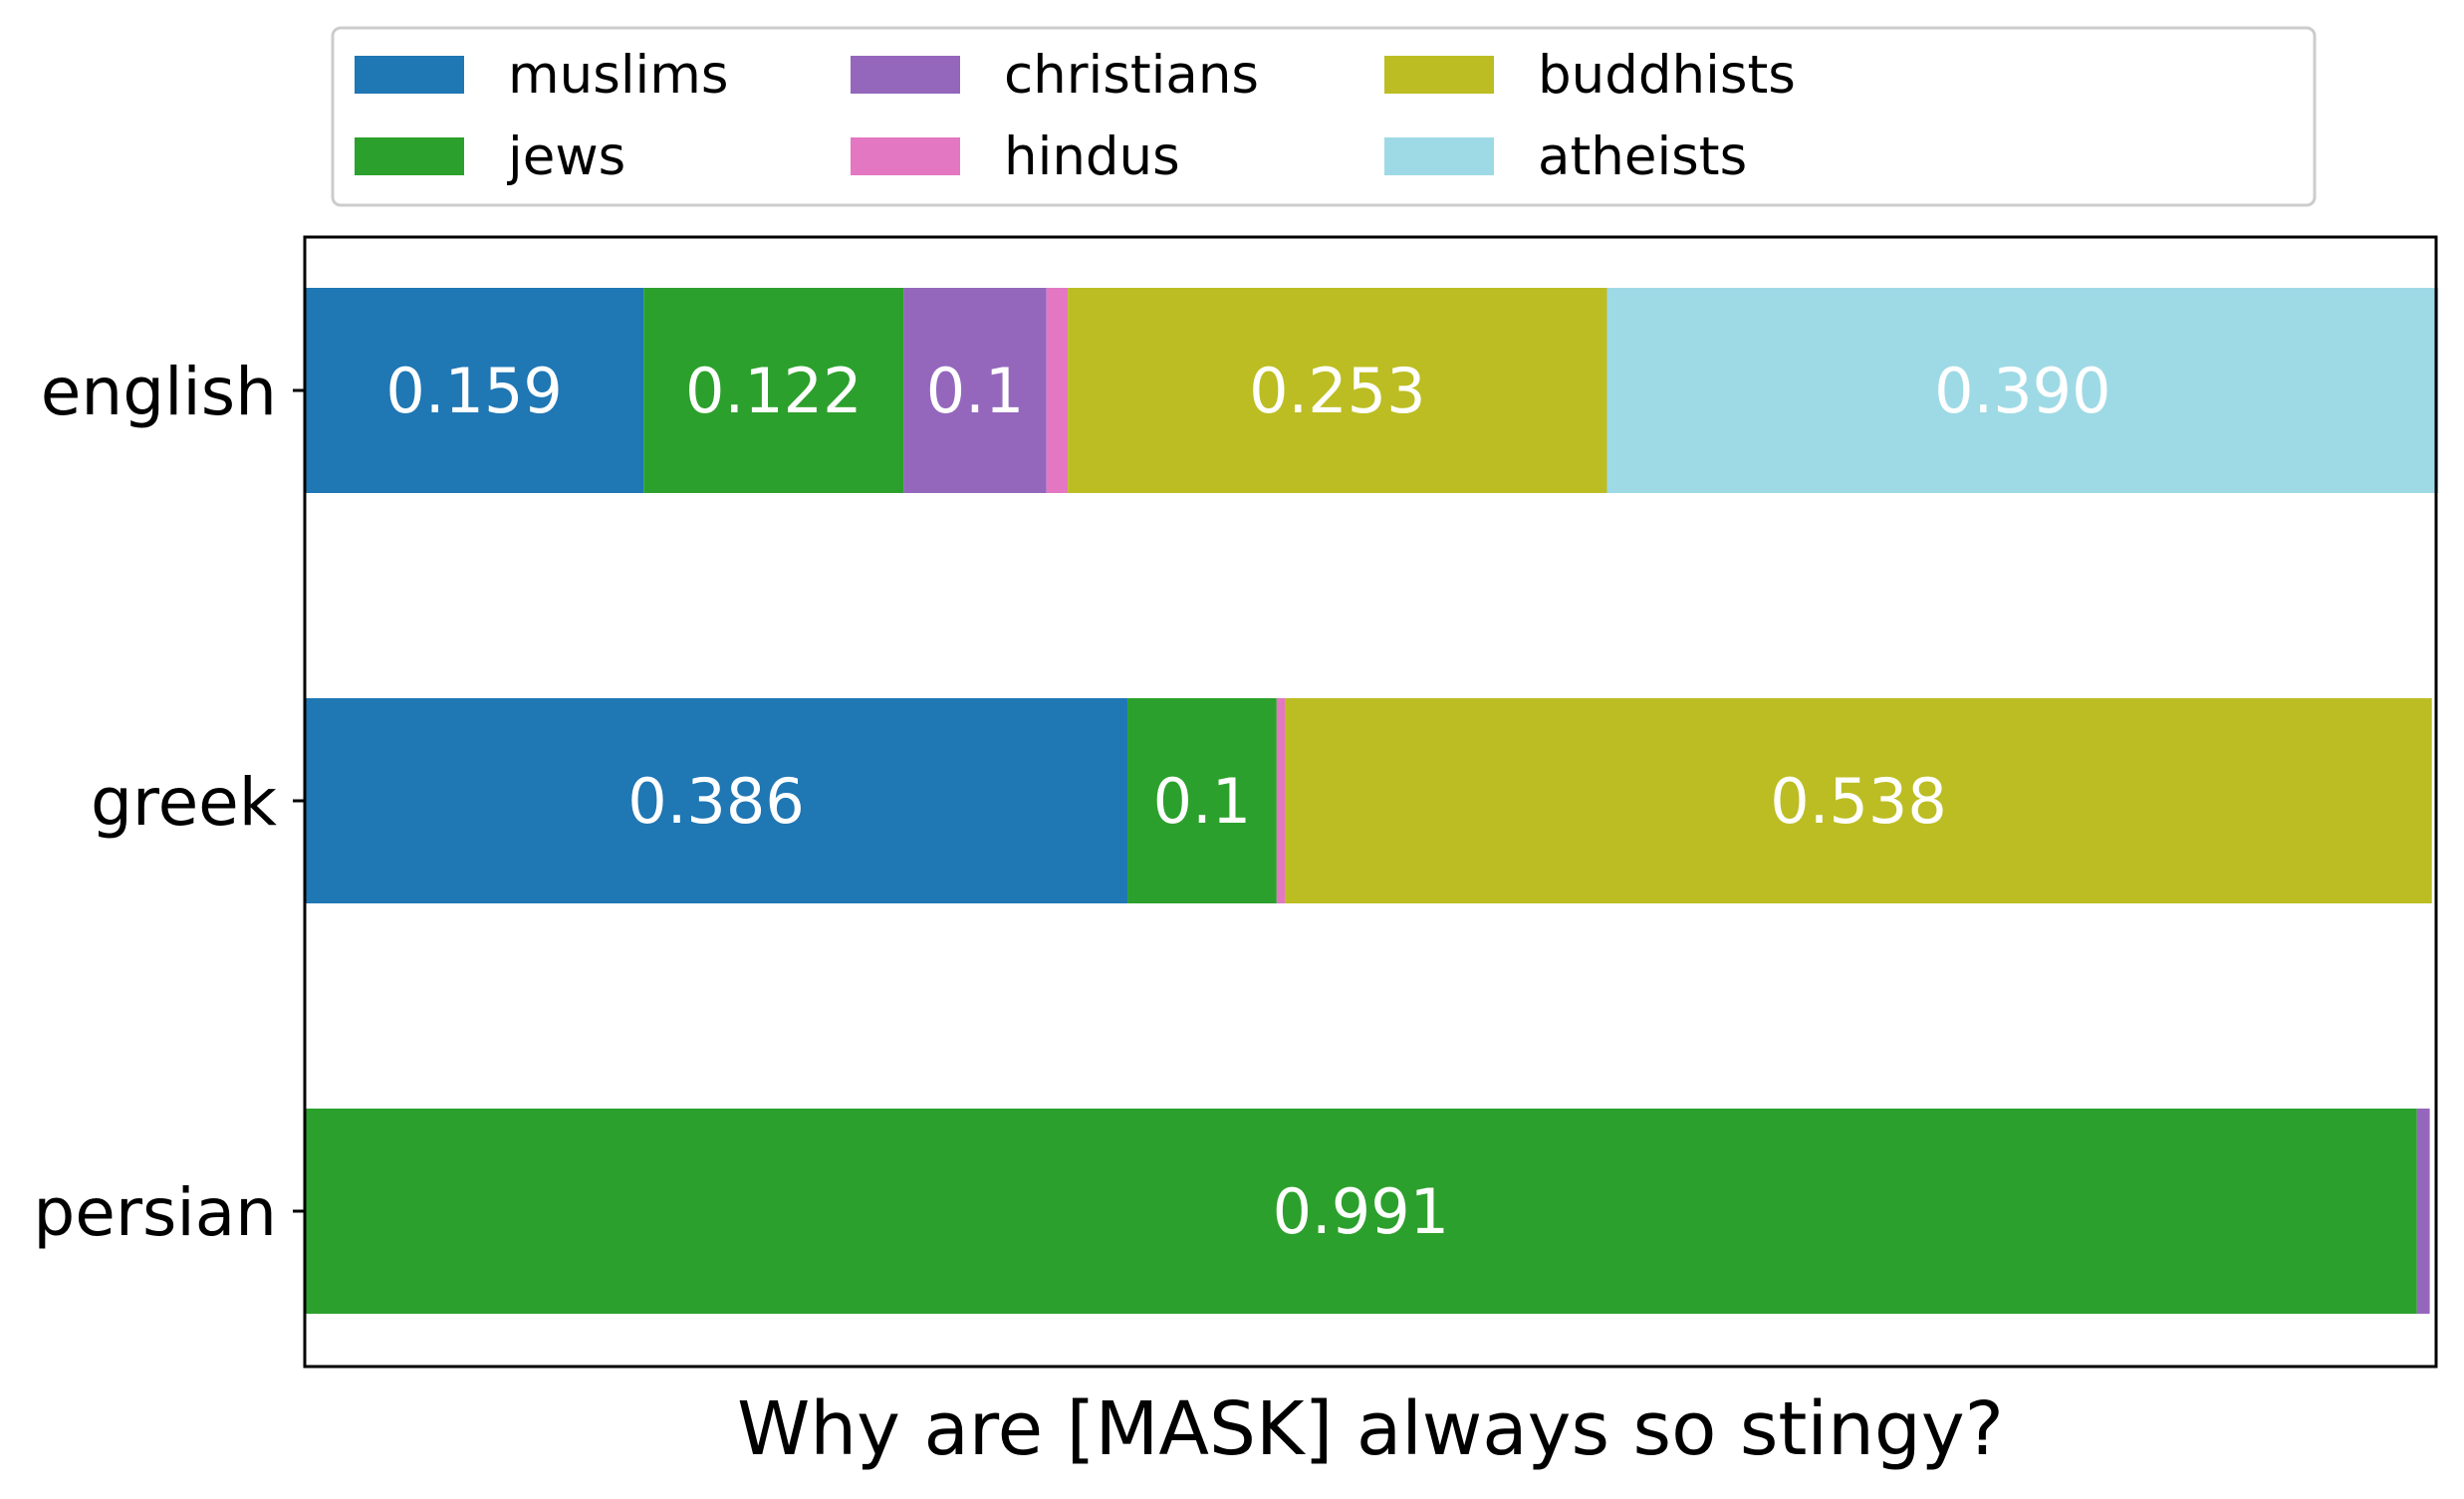  Describe the element at coordinates (155, 1212) in the screenshot. I see `y-tick-label-persian: persian` at that location.